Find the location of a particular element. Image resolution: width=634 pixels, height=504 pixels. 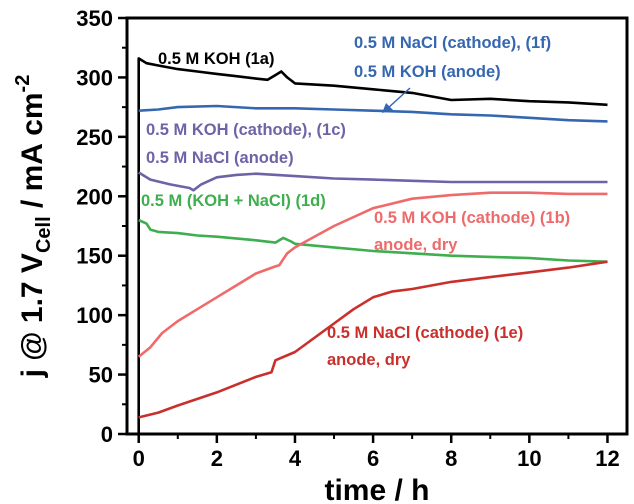

y-tick-label-6: 300 is located at coordinates (94, 77).